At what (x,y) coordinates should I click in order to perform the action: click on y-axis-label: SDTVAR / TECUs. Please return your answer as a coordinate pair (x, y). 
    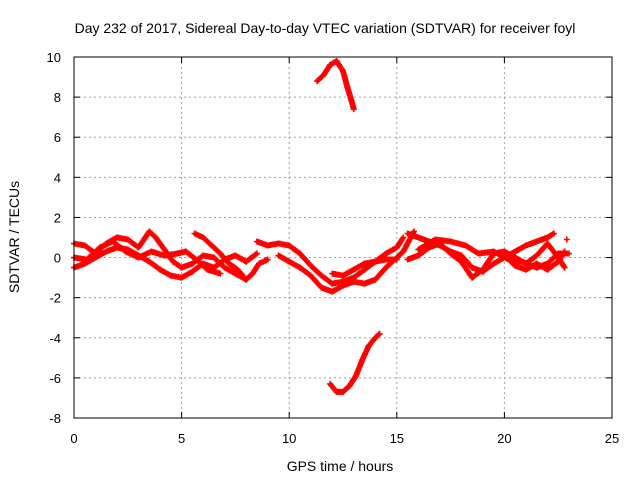
    Looking at the image, I should click on (14, 237).